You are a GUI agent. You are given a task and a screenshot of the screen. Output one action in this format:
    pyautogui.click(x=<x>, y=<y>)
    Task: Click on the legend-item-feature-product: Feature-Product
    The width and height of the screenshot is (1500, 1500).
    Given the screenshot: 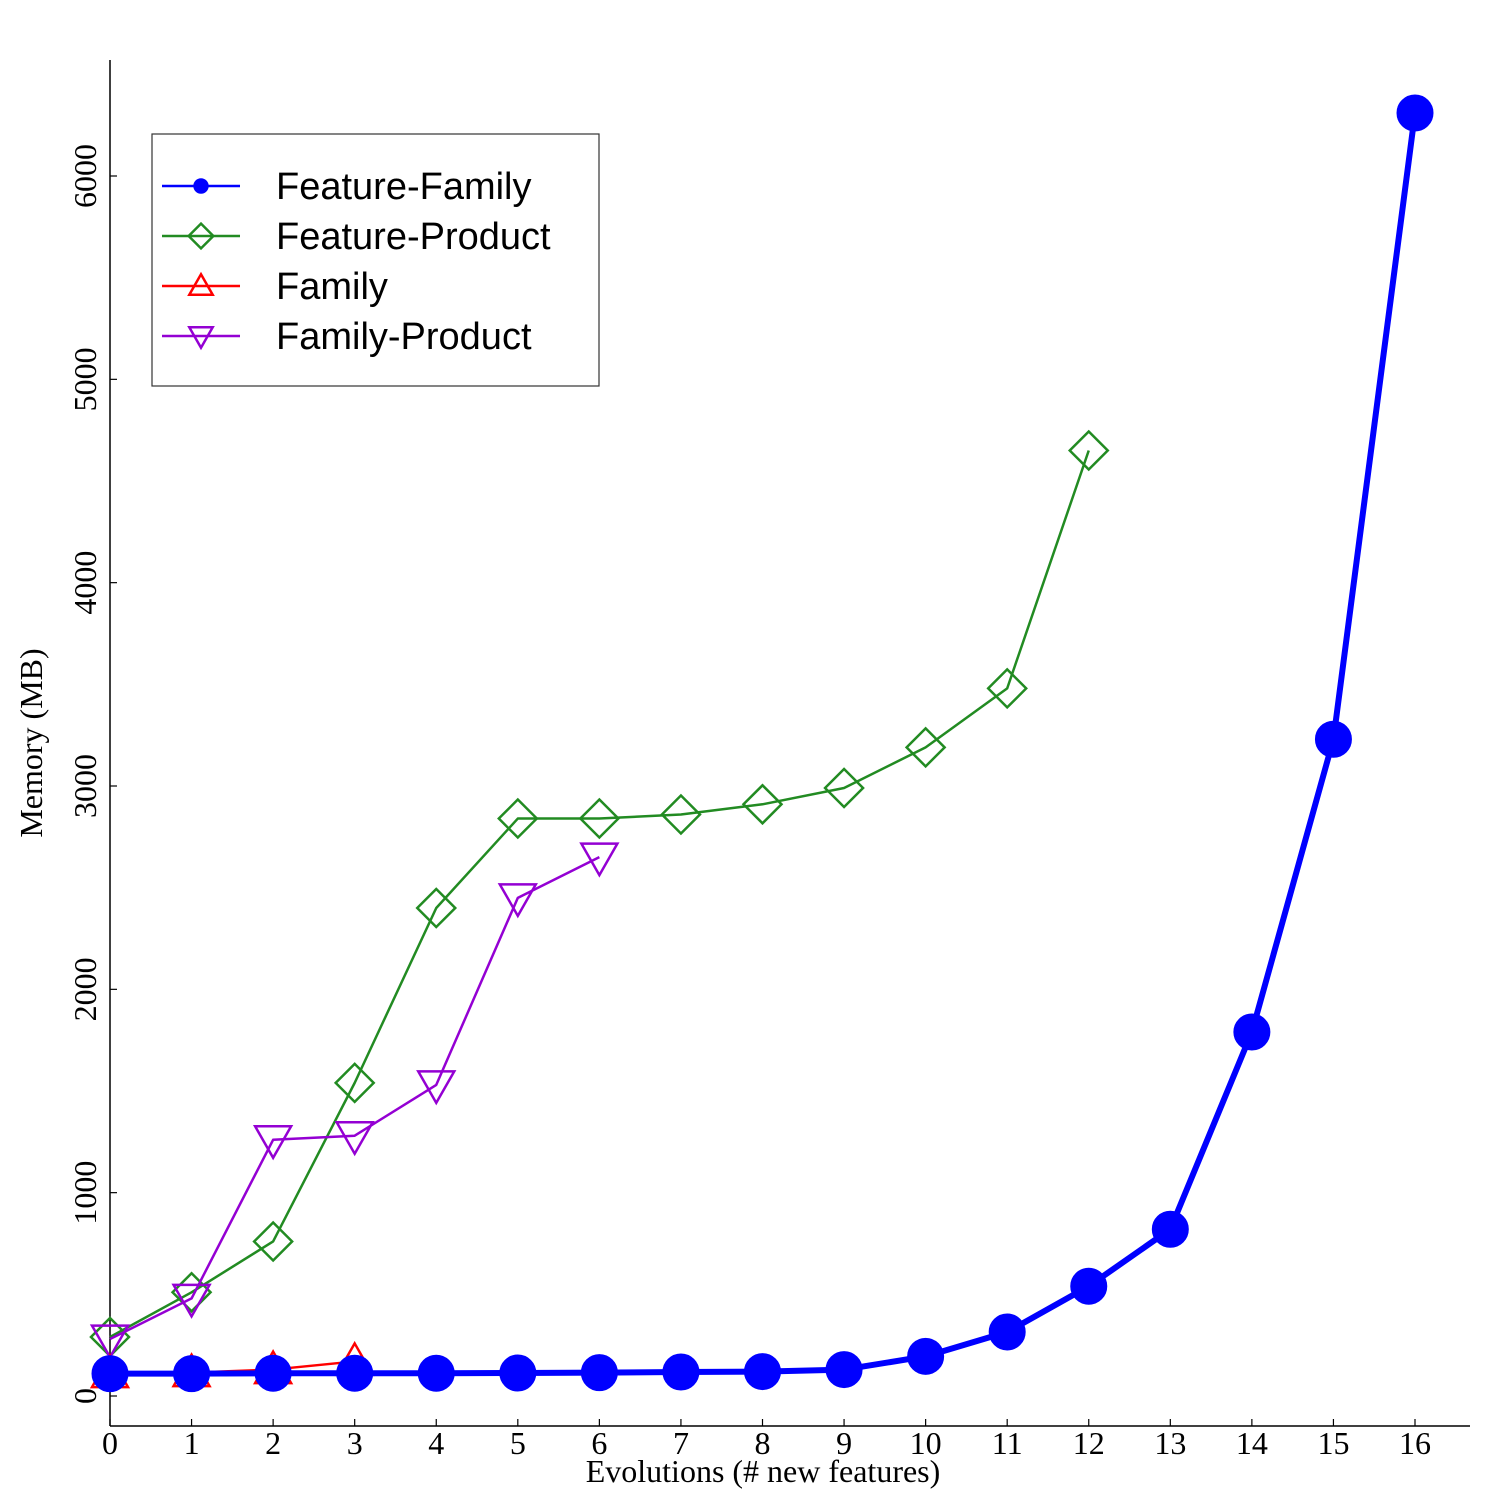 What is the action you would take?
    pyautogui.click(x=356, y=237)
    